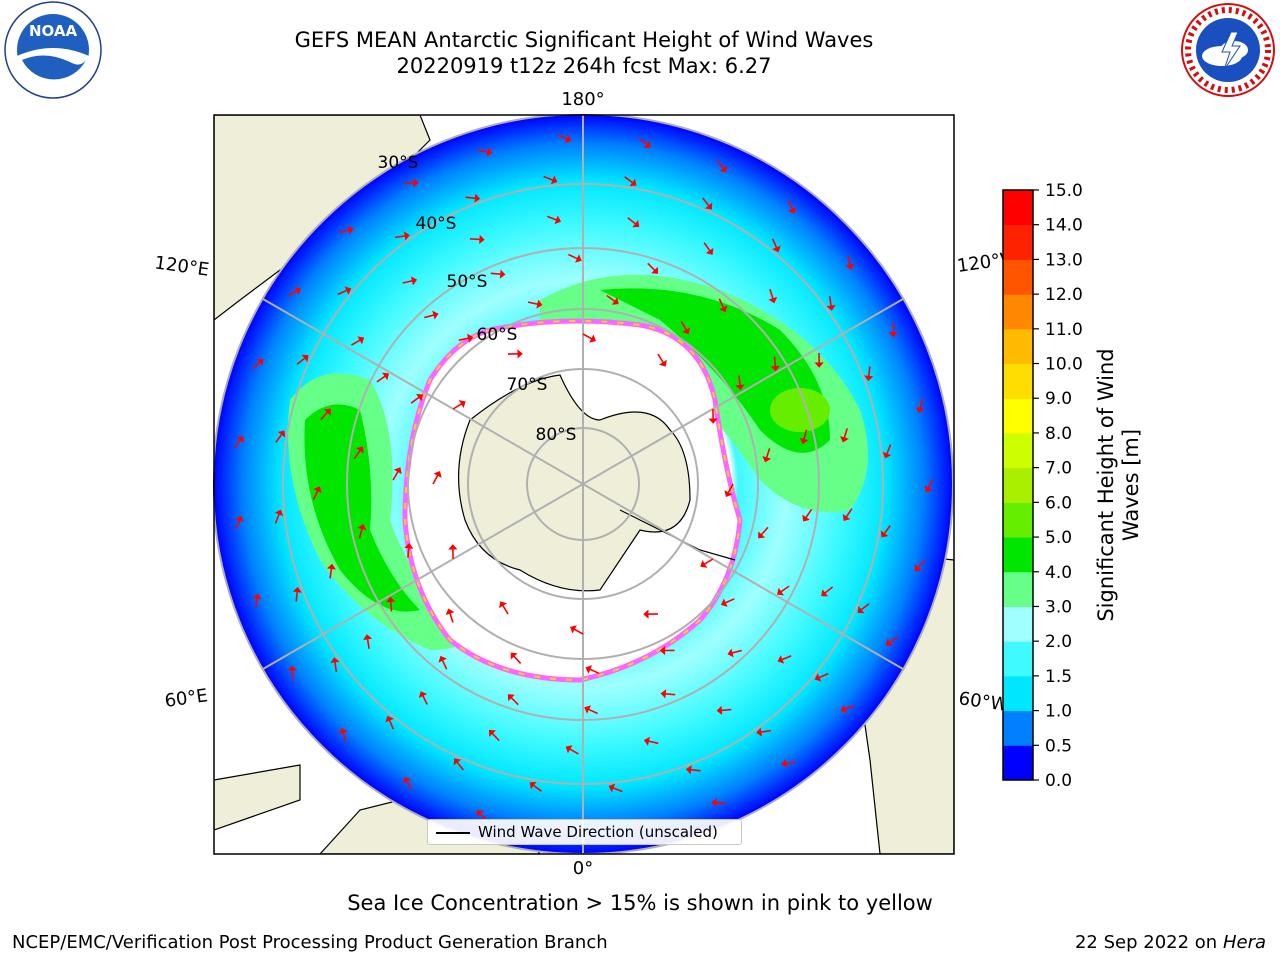  I want to click on colorbar-tick-label: 13.0, so click(1064, 260).